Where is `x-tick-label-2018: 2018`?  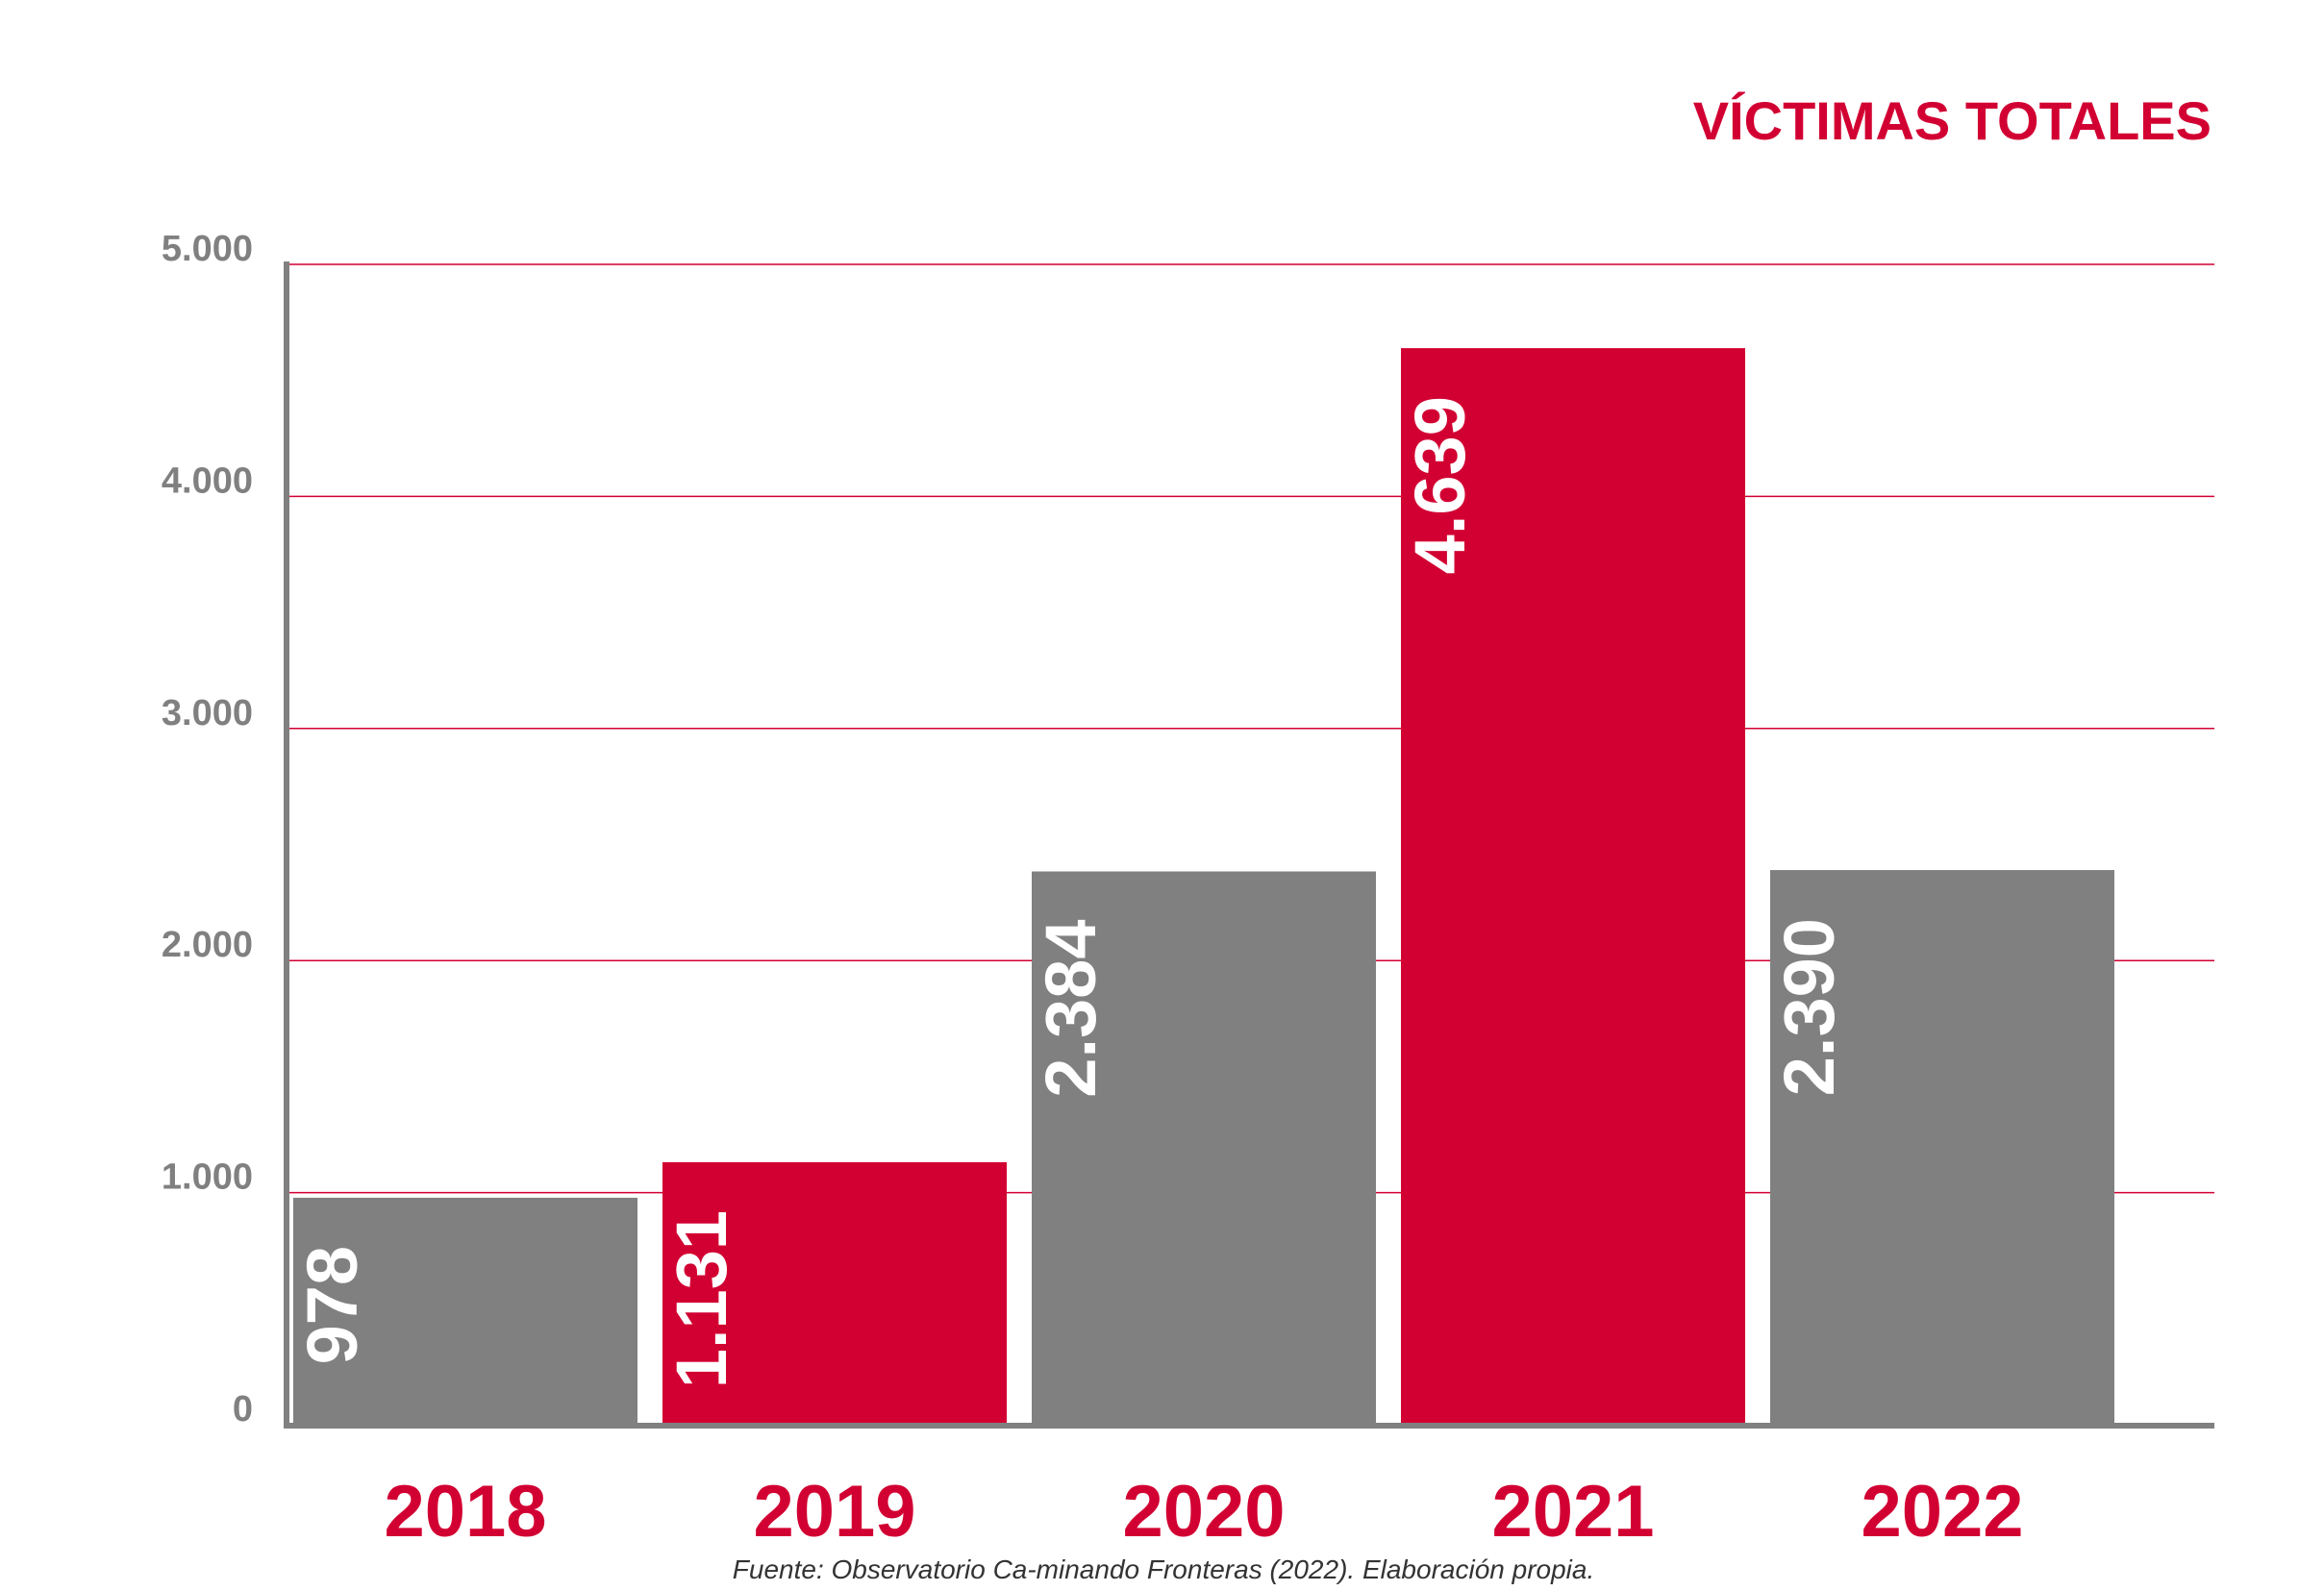 x-tick-label-2018: 2018 is located at coordinates (465, 1512).